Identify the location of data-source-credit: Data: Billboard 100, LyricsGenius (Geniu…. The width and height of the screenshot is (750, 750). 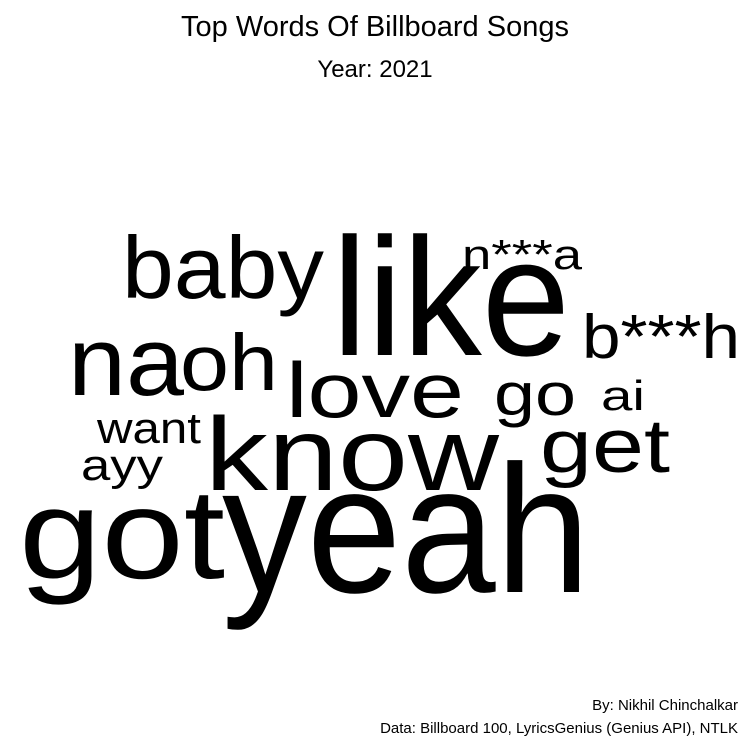
(559, 728).